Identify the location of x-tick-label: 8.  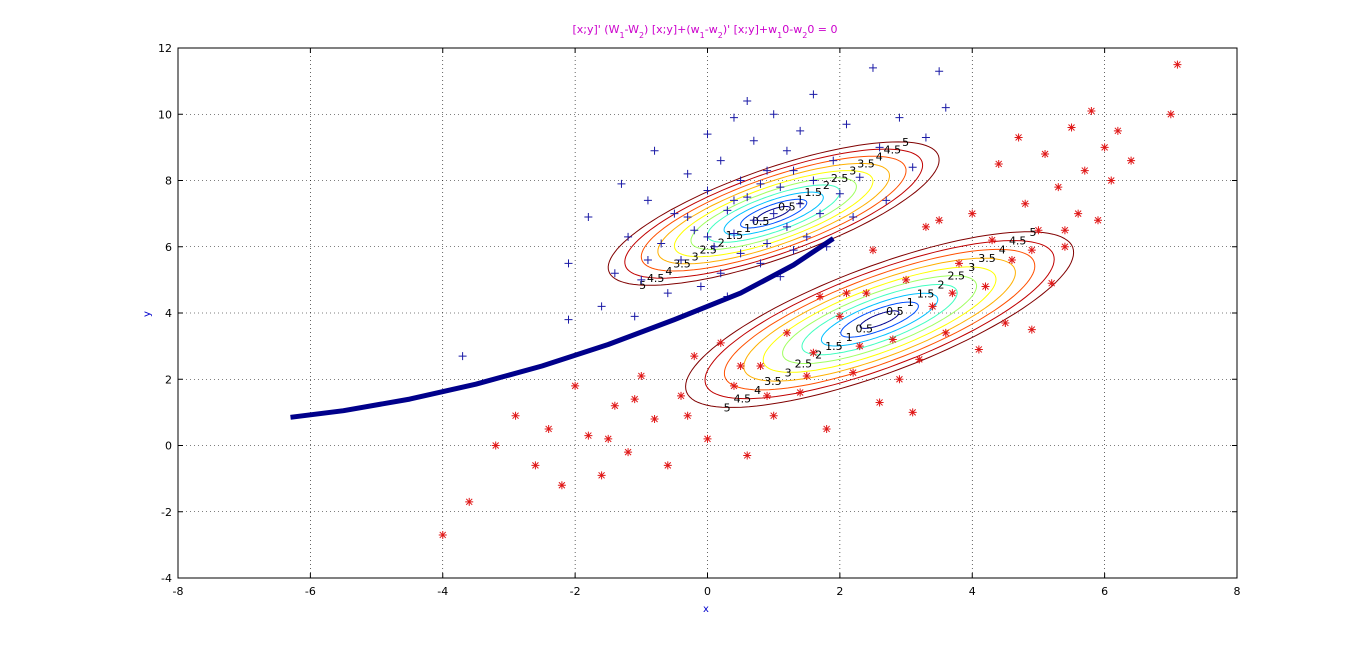
(1237, 591).